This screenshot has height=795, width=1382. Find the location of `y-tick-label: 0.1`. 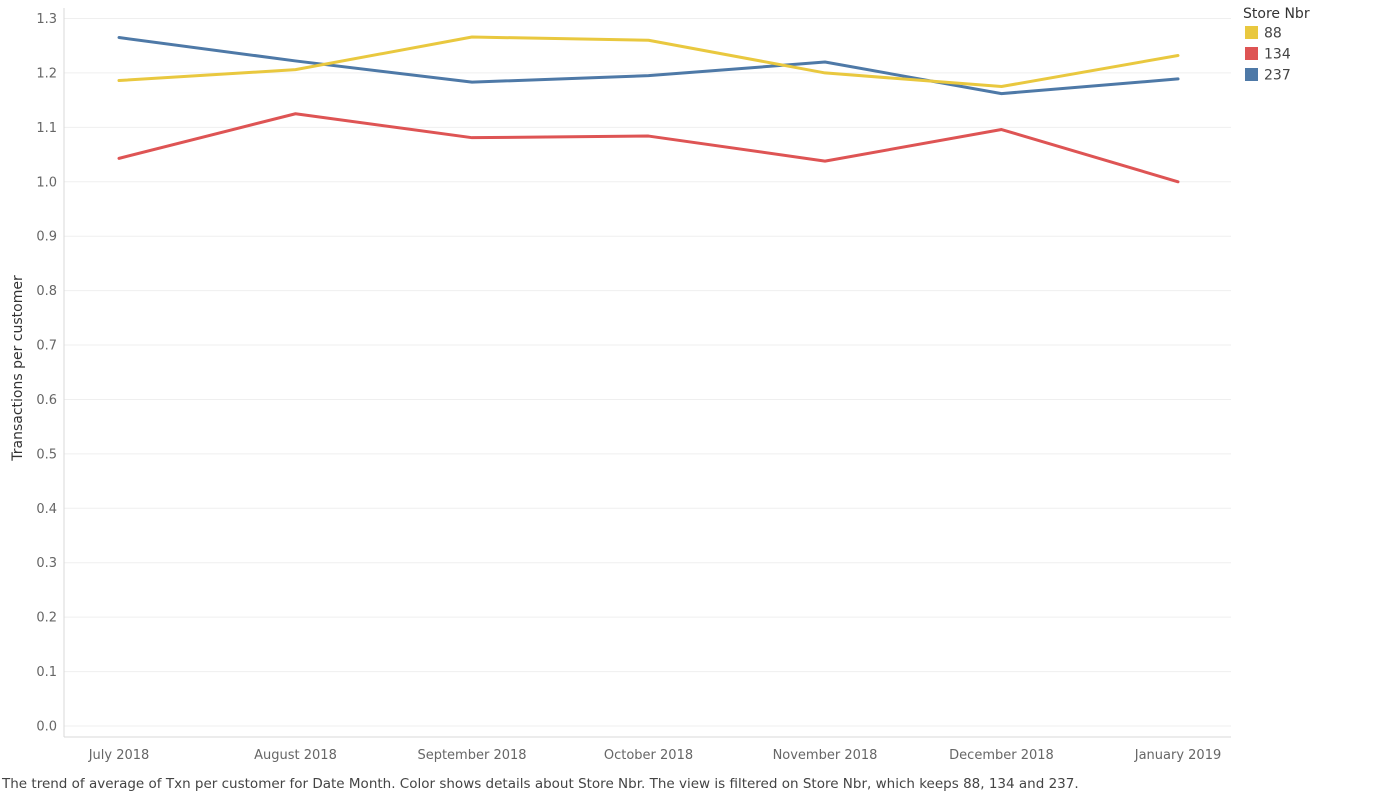

y-tick-label: 0.1 is located at coordinates (46, 672).